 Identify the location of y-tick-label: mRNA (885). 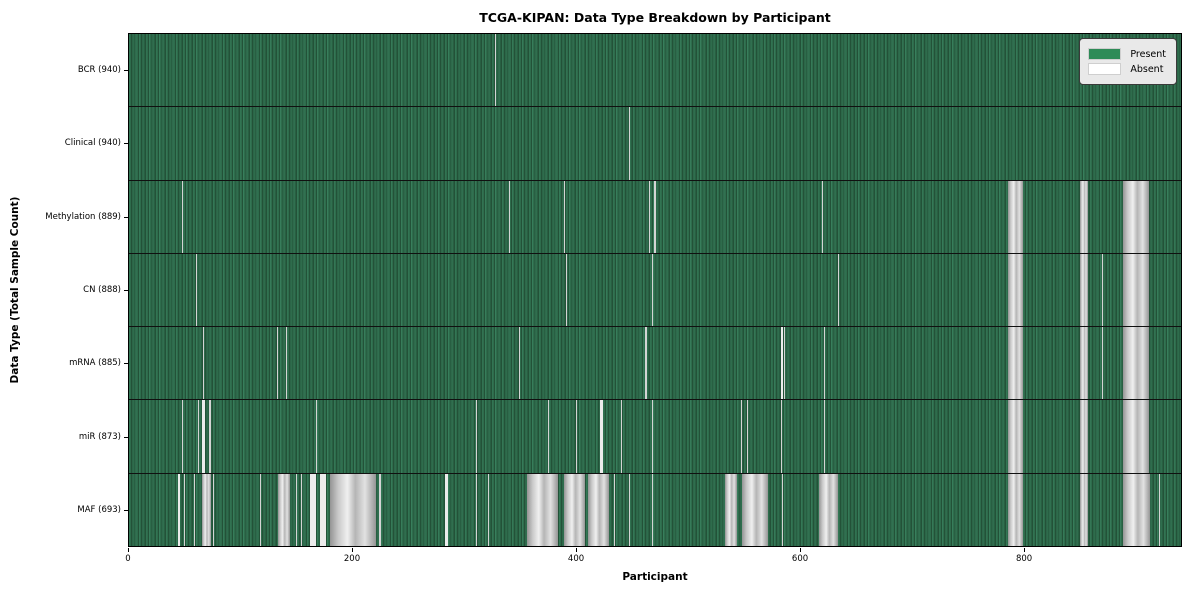
(95, 363).